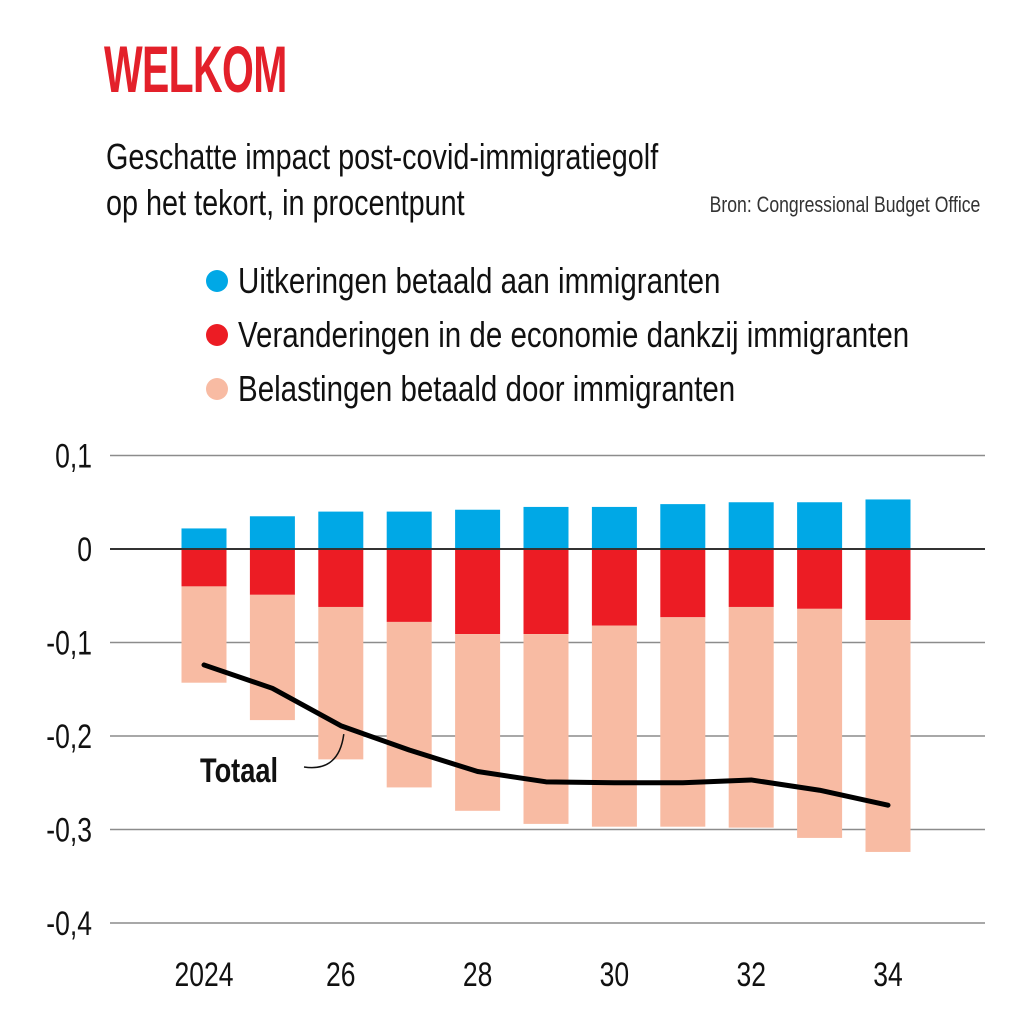  I want to click on y-tick-label: -0,1, so click(69, 643).